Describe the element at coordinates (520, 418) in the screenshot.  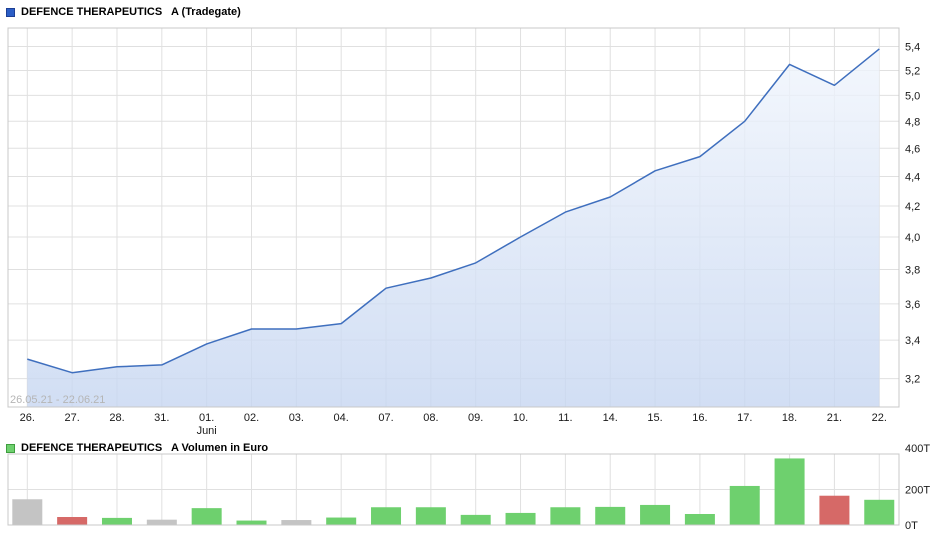
I see `x-axis-tick-label: 10.` at that location.